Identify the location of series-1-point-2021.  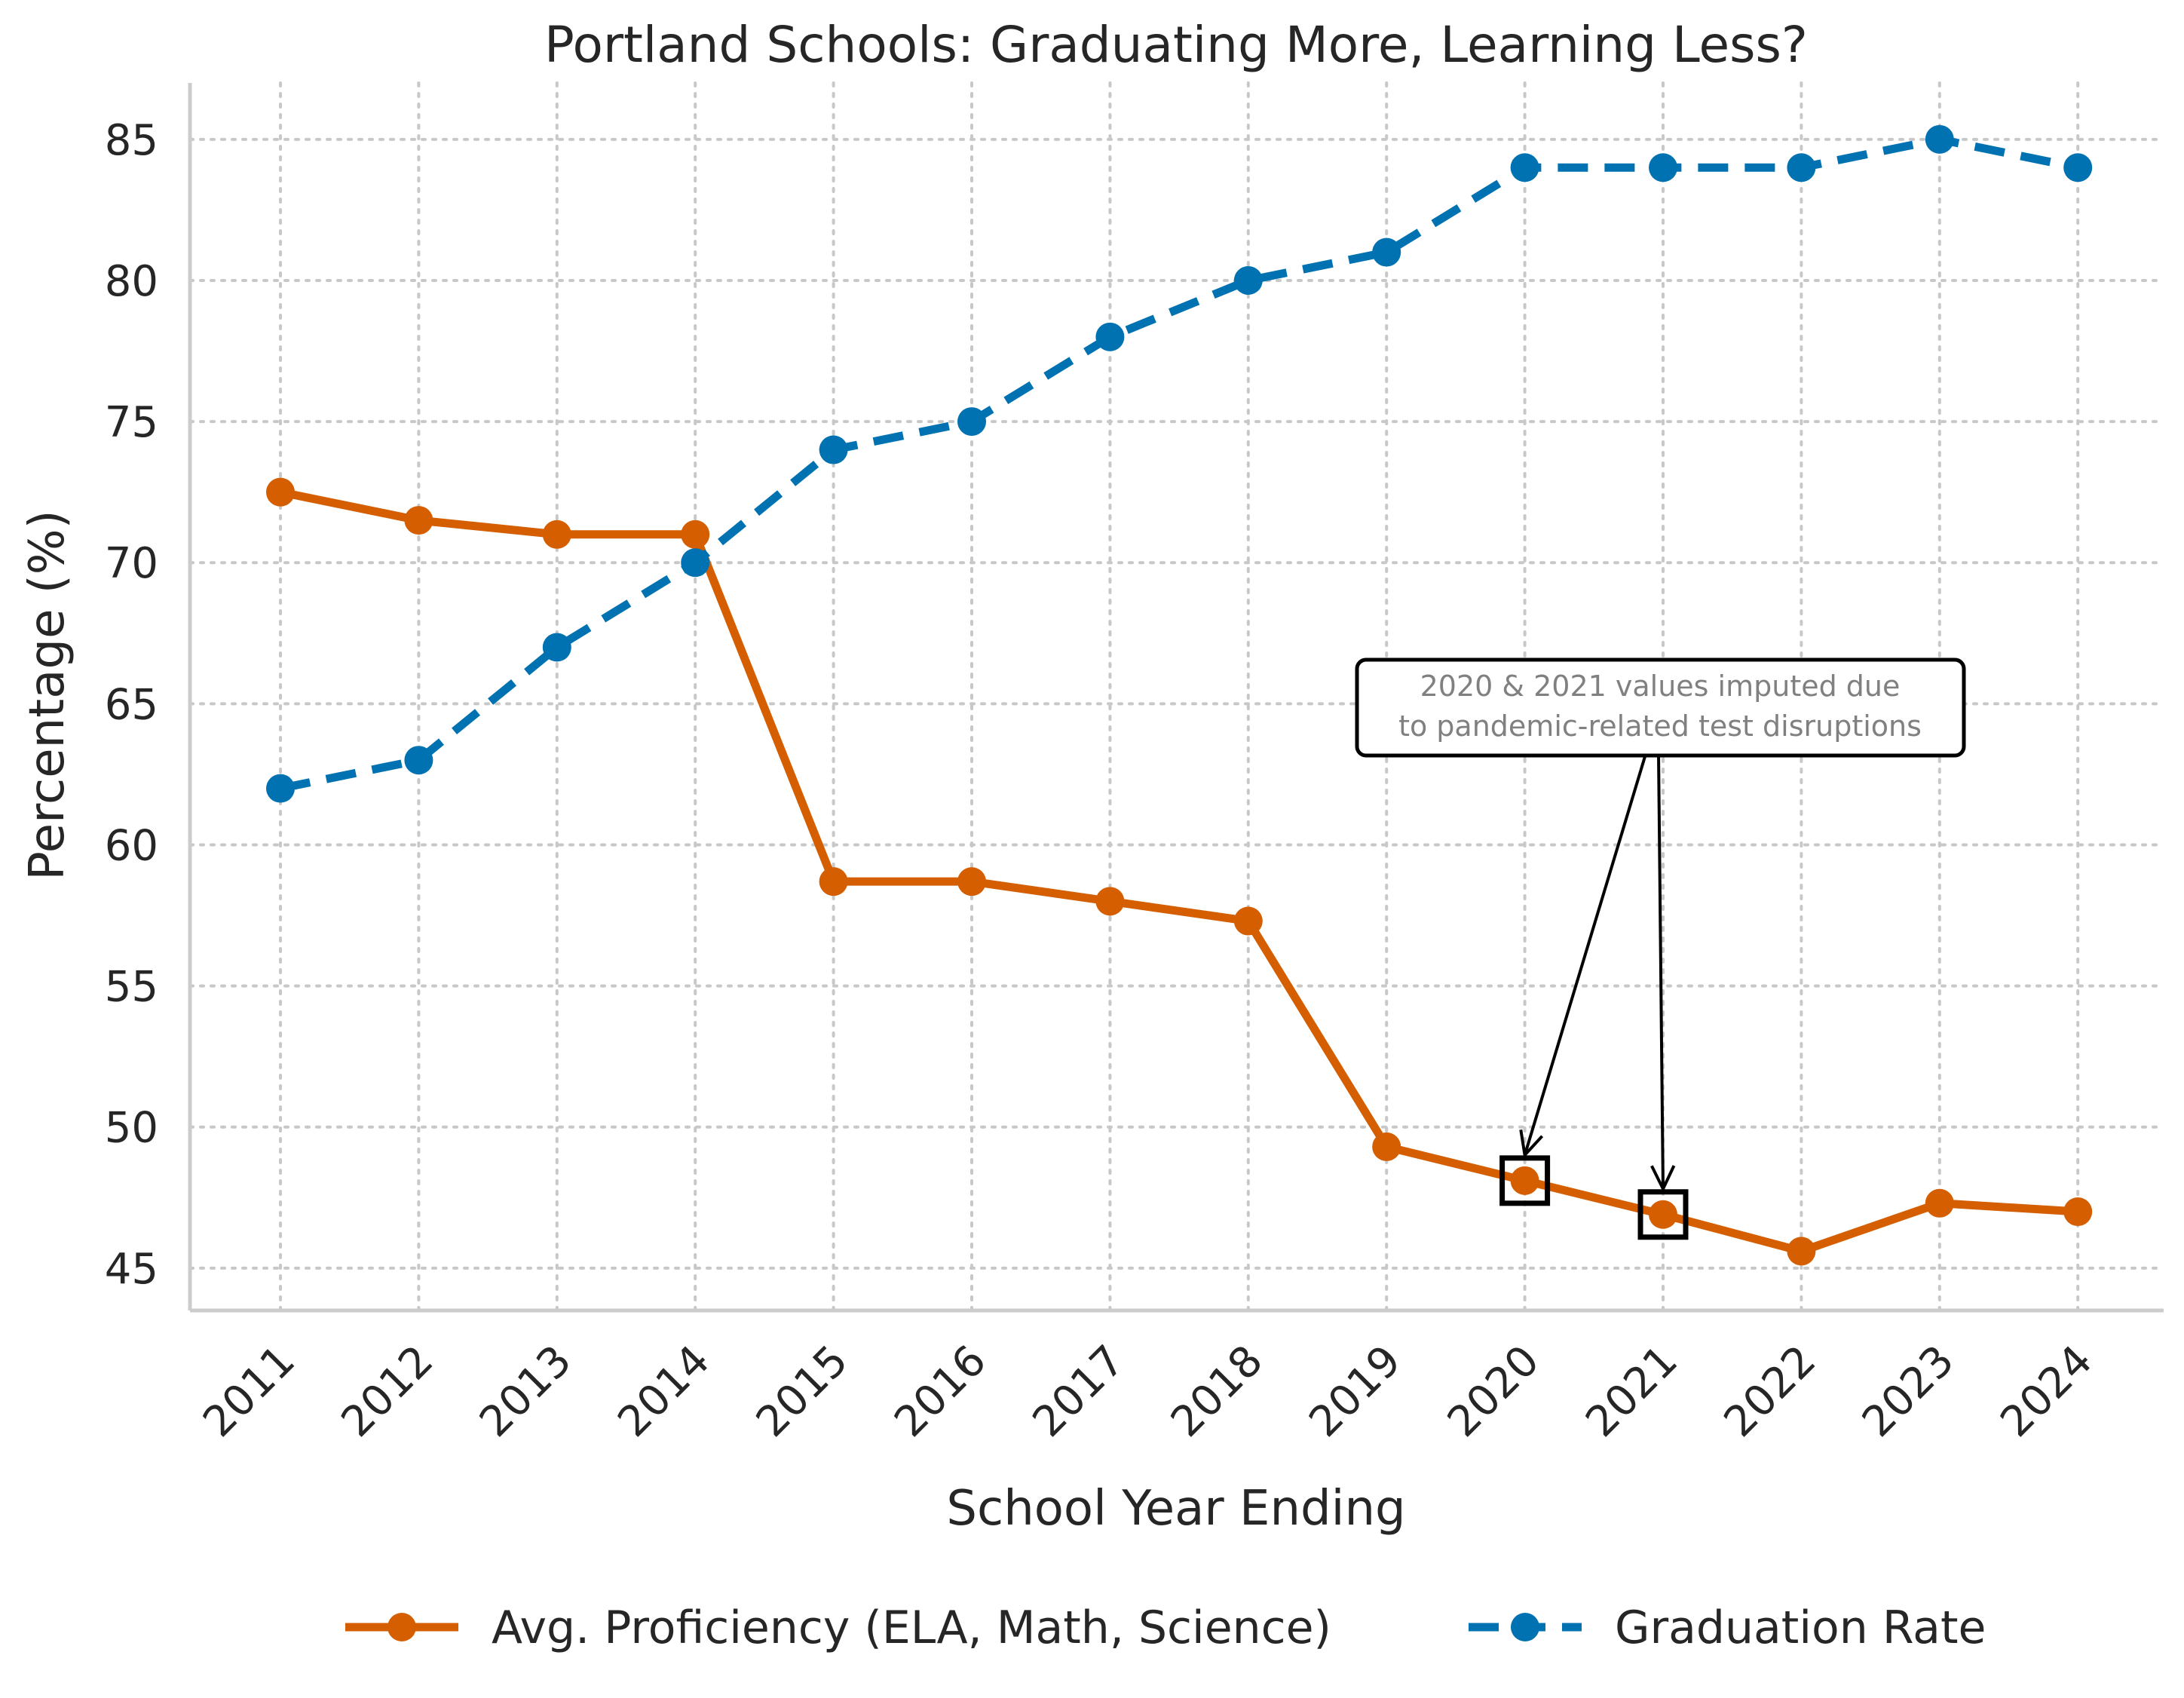
(1663, 167).